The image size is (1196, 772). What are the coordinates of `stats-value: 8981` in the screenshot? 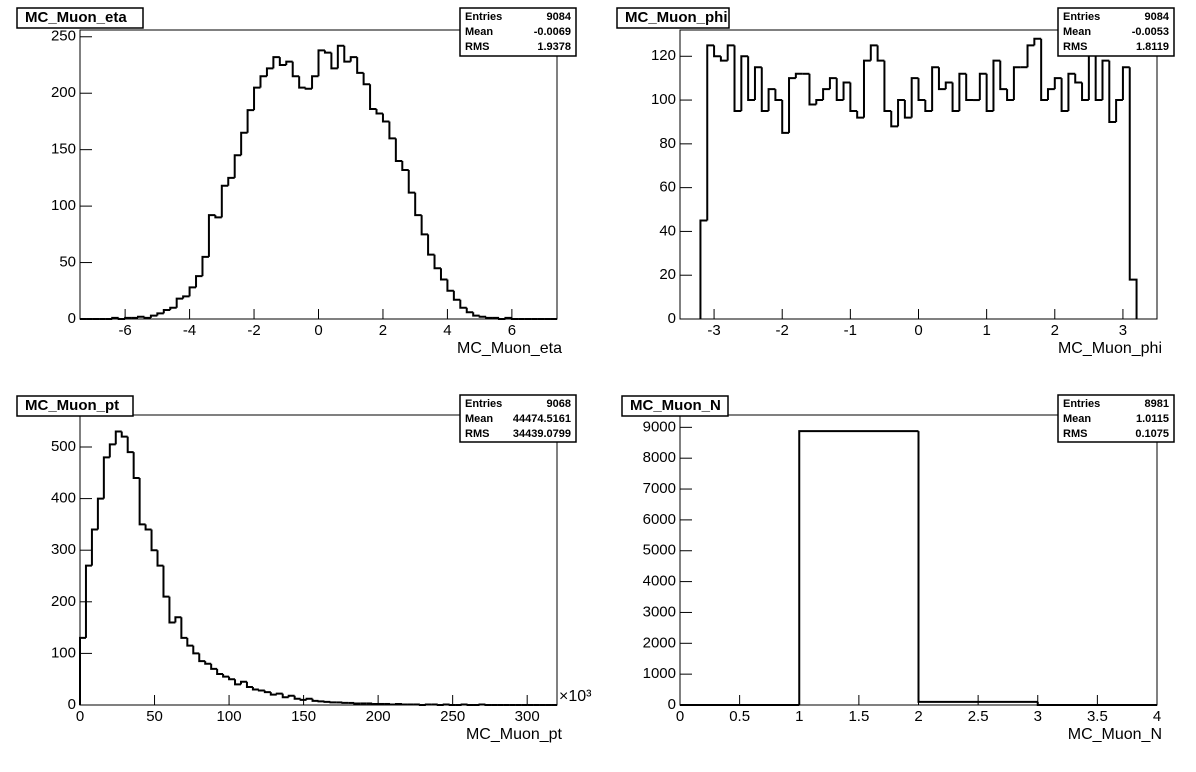 It's located at (1157, 404).